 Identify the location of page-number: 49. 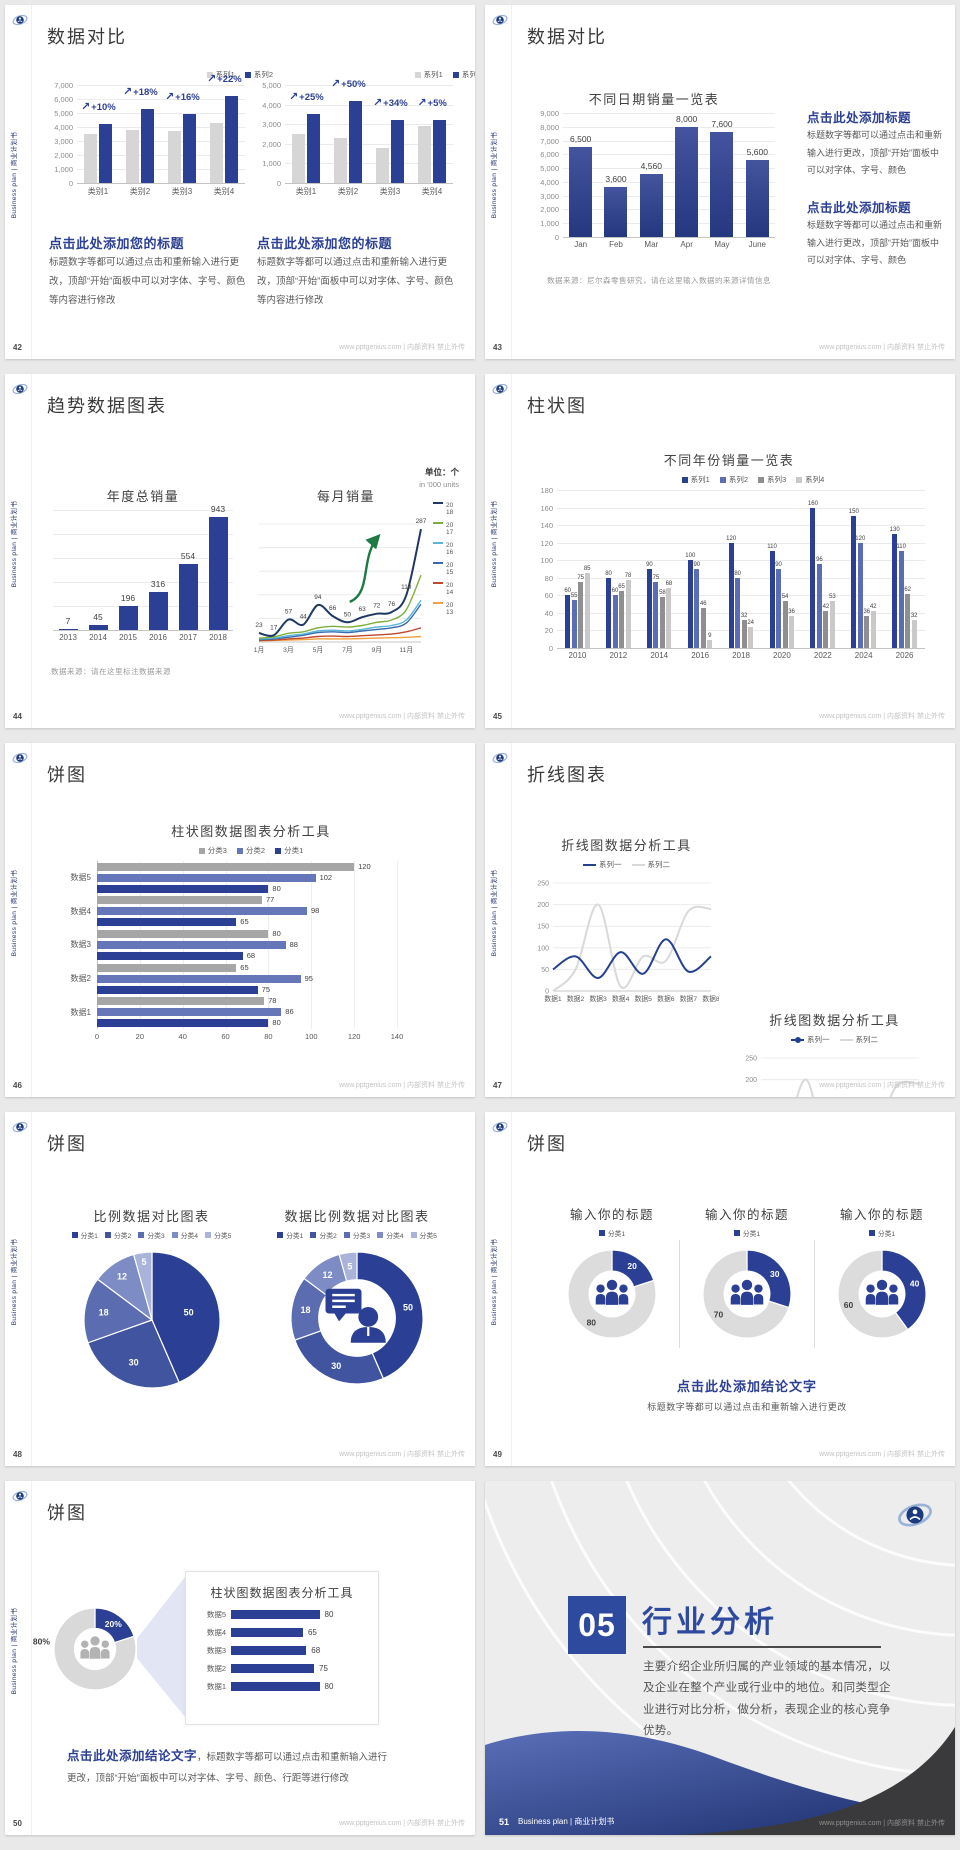
(497, 1454).